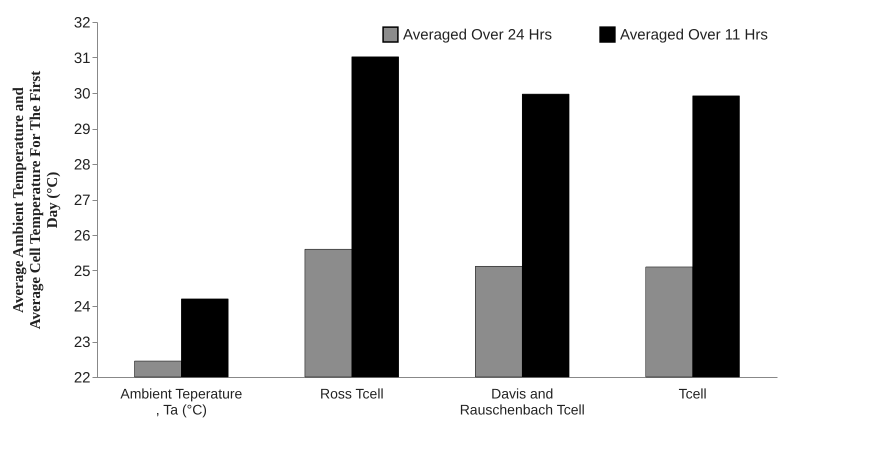 Image resolution: width=890 pixels, height=455 pixels. Describe the element at coordinates (82, 58) in the screenshot. I see `y-tick-label: 31` at that location.